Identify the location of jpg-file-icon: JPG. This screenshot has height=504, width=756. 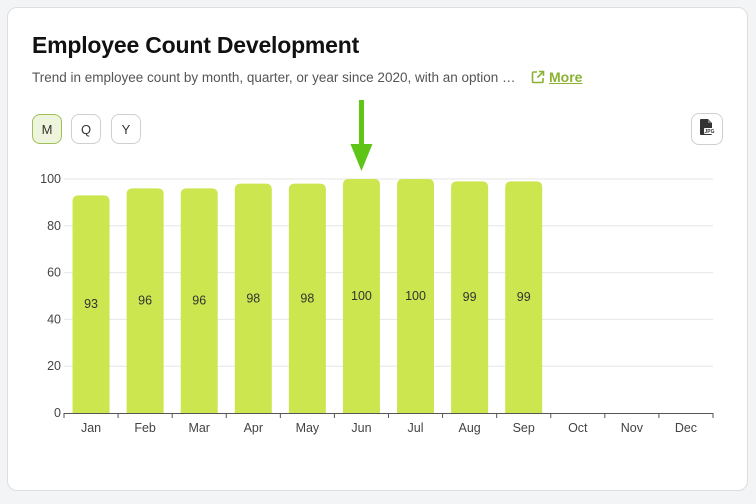
(707, 129).